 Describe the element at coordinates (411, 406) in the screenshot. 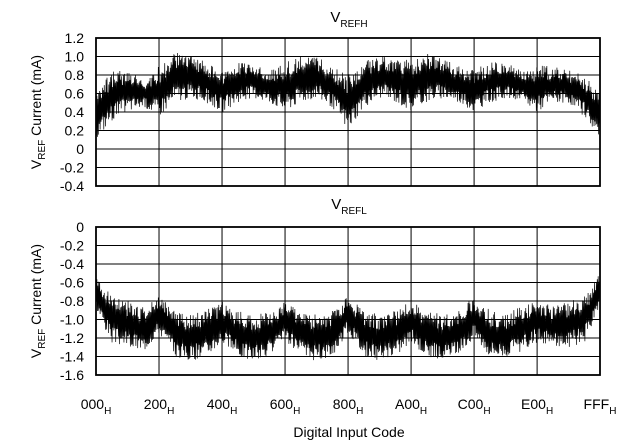

I see `x-tick-label: A00H` at that location.